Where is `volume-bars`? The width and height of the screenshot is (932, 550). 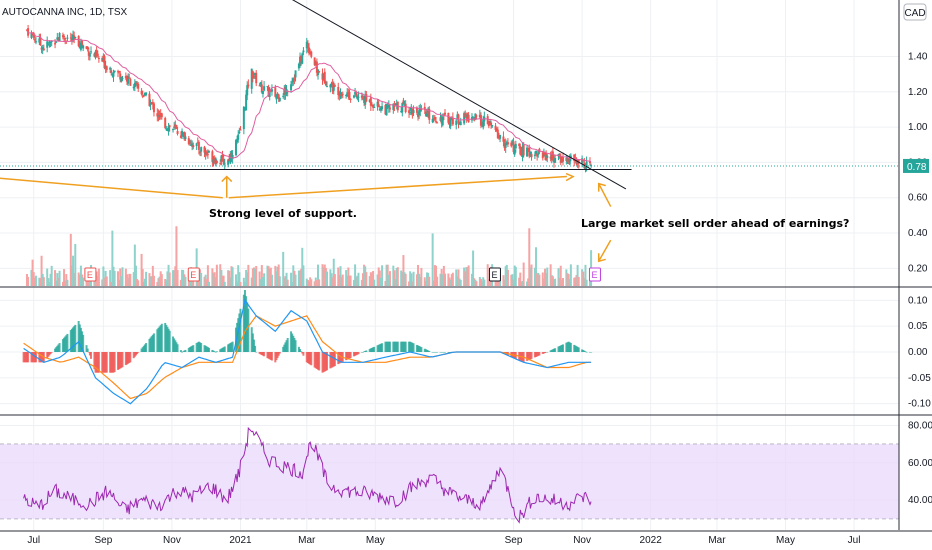
volume-bars is located at coordinates (309, 256).